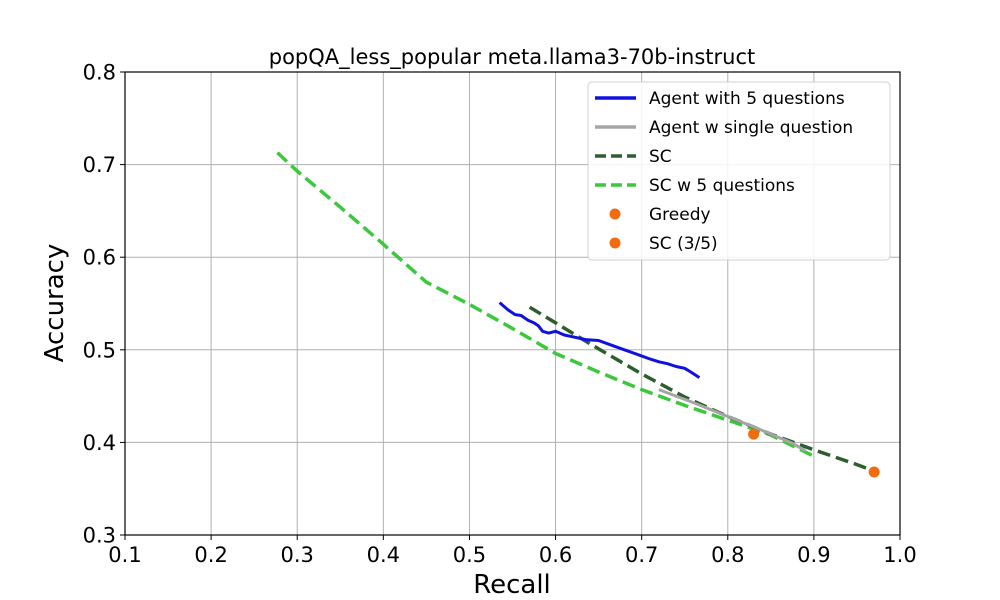  I want to click on y-tick-label: 0.6, so click(99, 258).